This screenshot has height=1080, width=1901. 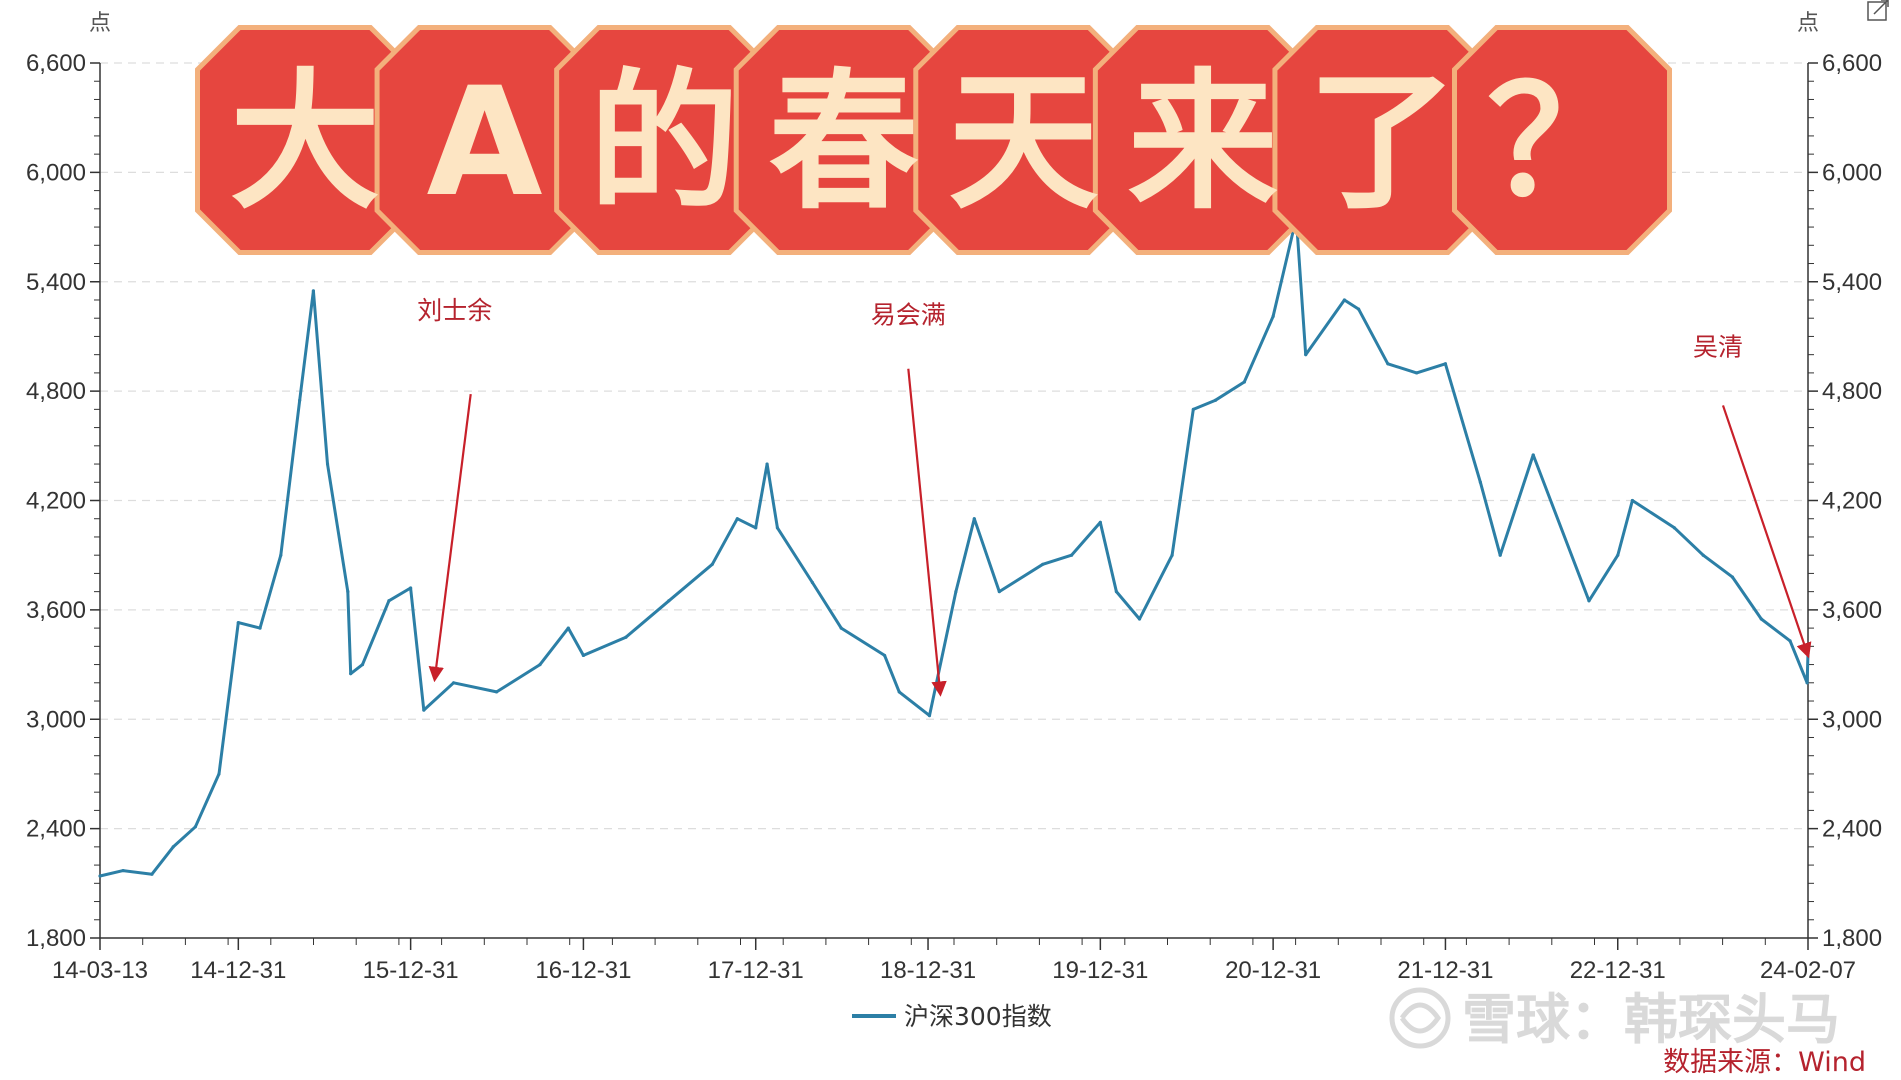 What do you see at coordinates (928, 970) in the screenshot?
I see `x-tick-label: 18-12-31` at bounding box center [928, 970].